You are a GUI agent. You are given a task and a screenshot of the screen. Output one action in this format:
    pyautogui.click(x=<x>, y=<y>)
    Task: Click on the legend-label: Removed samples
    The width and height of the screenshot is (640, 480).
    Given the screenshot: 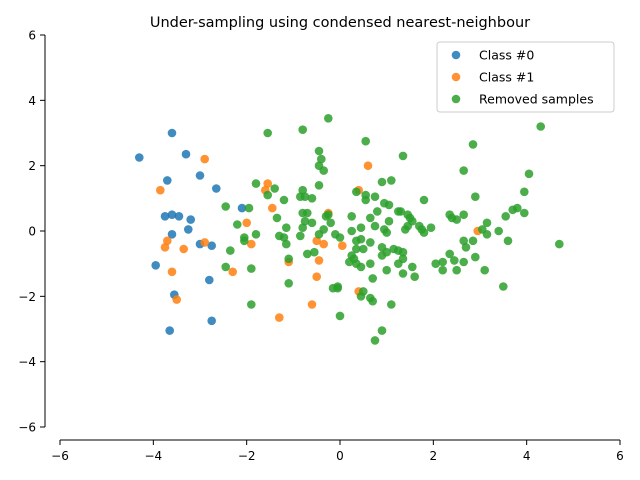 What is the action you would take?
    pyautogui.click(x=536, y=99)
    